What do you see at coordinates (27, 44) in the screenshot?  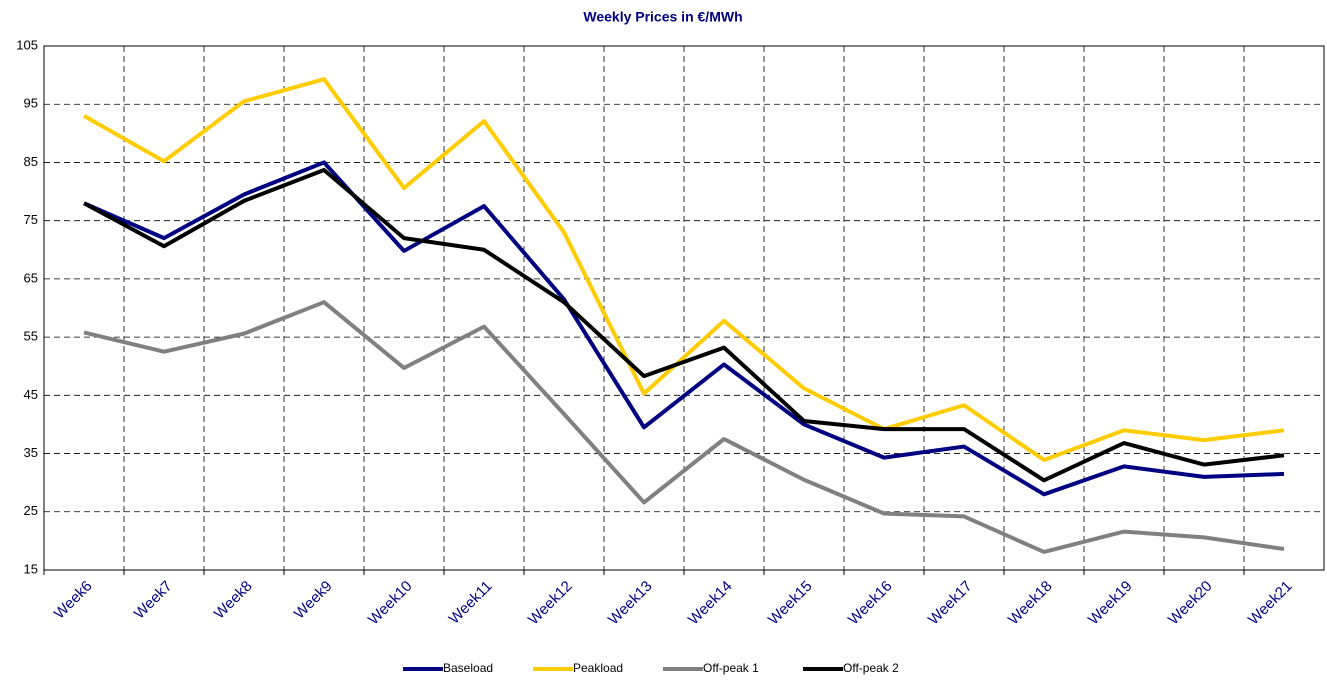 I see `y-tick-label: 105` at bounding box center [27, 44].